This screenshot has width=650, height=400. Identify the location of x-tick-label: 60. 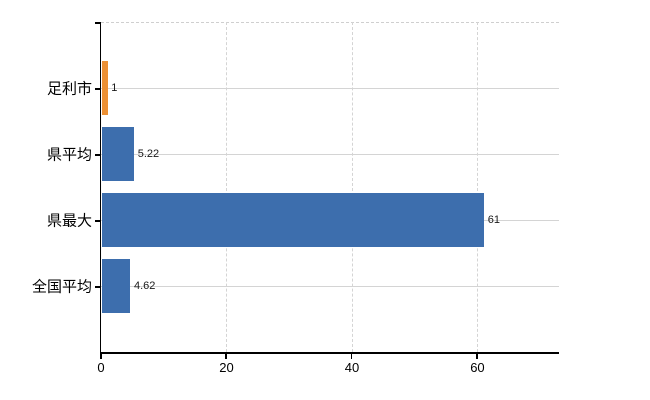
(477, 367).